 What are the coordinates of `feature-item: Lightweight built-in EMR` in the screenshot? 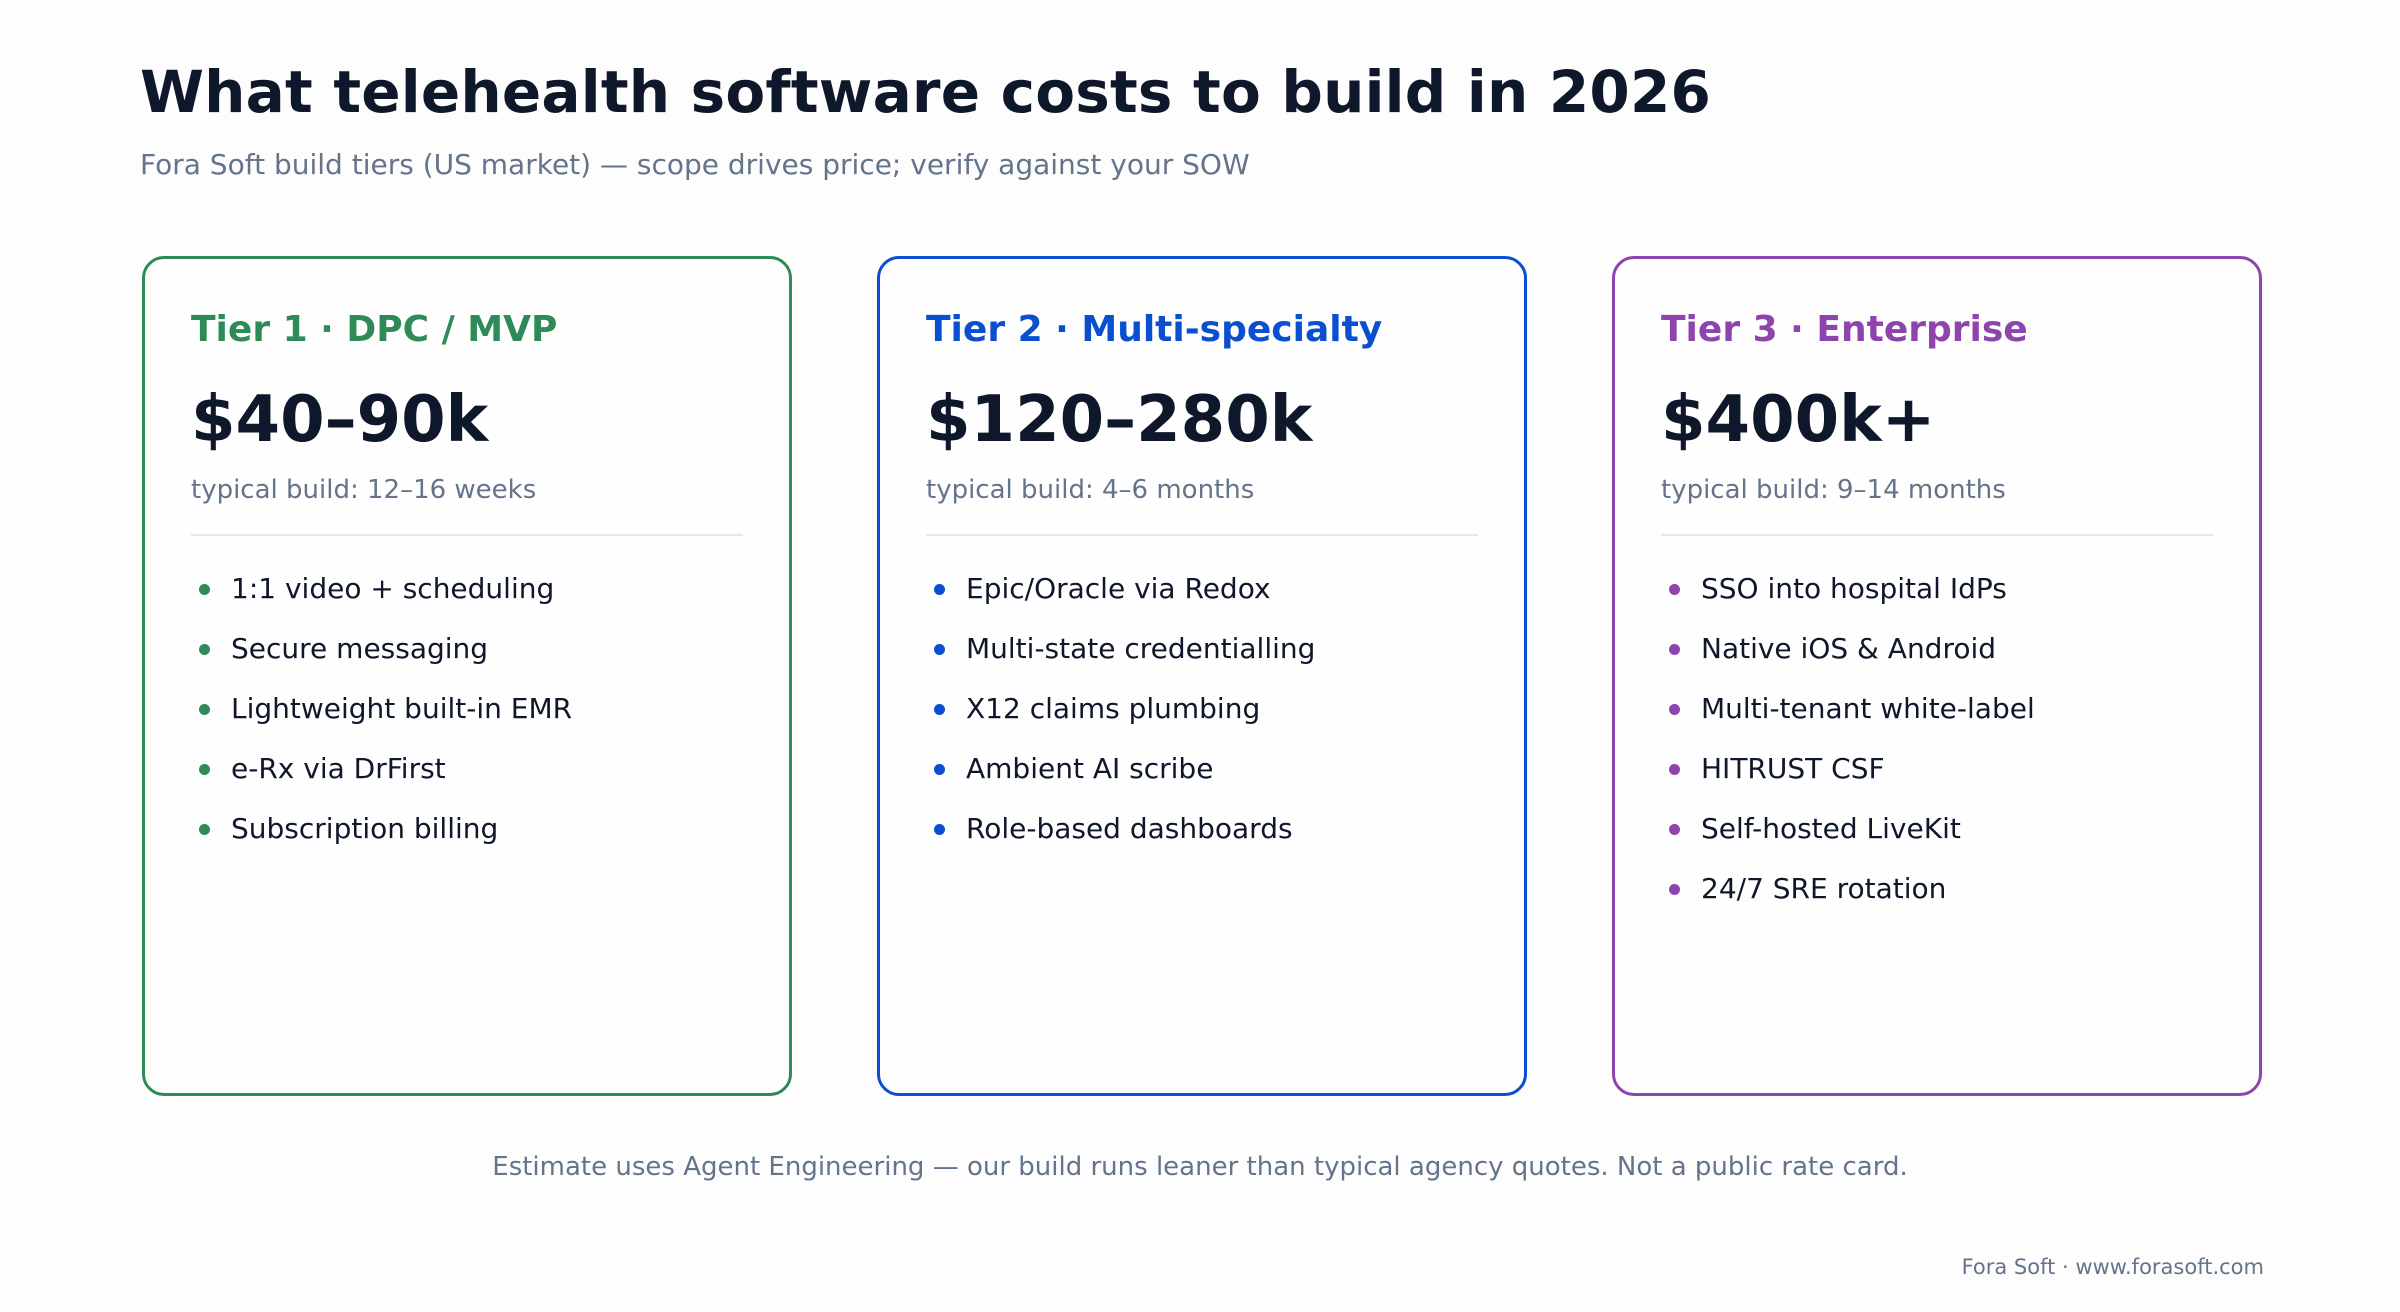 It's located at (381, 719).